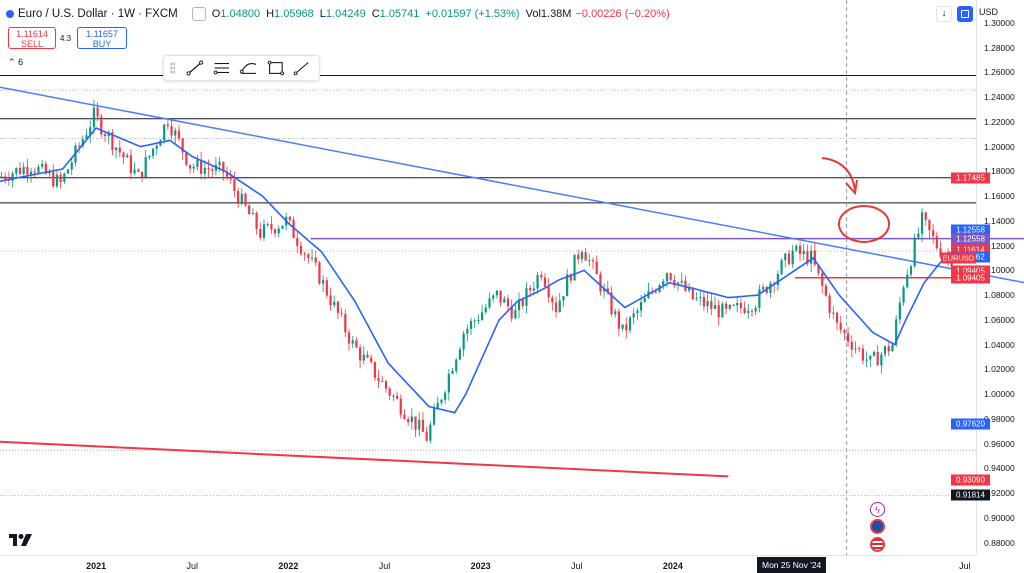  What do you see at coordinates (276, 68) in the screenshot?
I see `rectangle-tool-icon` at bounding box center [276, 68].